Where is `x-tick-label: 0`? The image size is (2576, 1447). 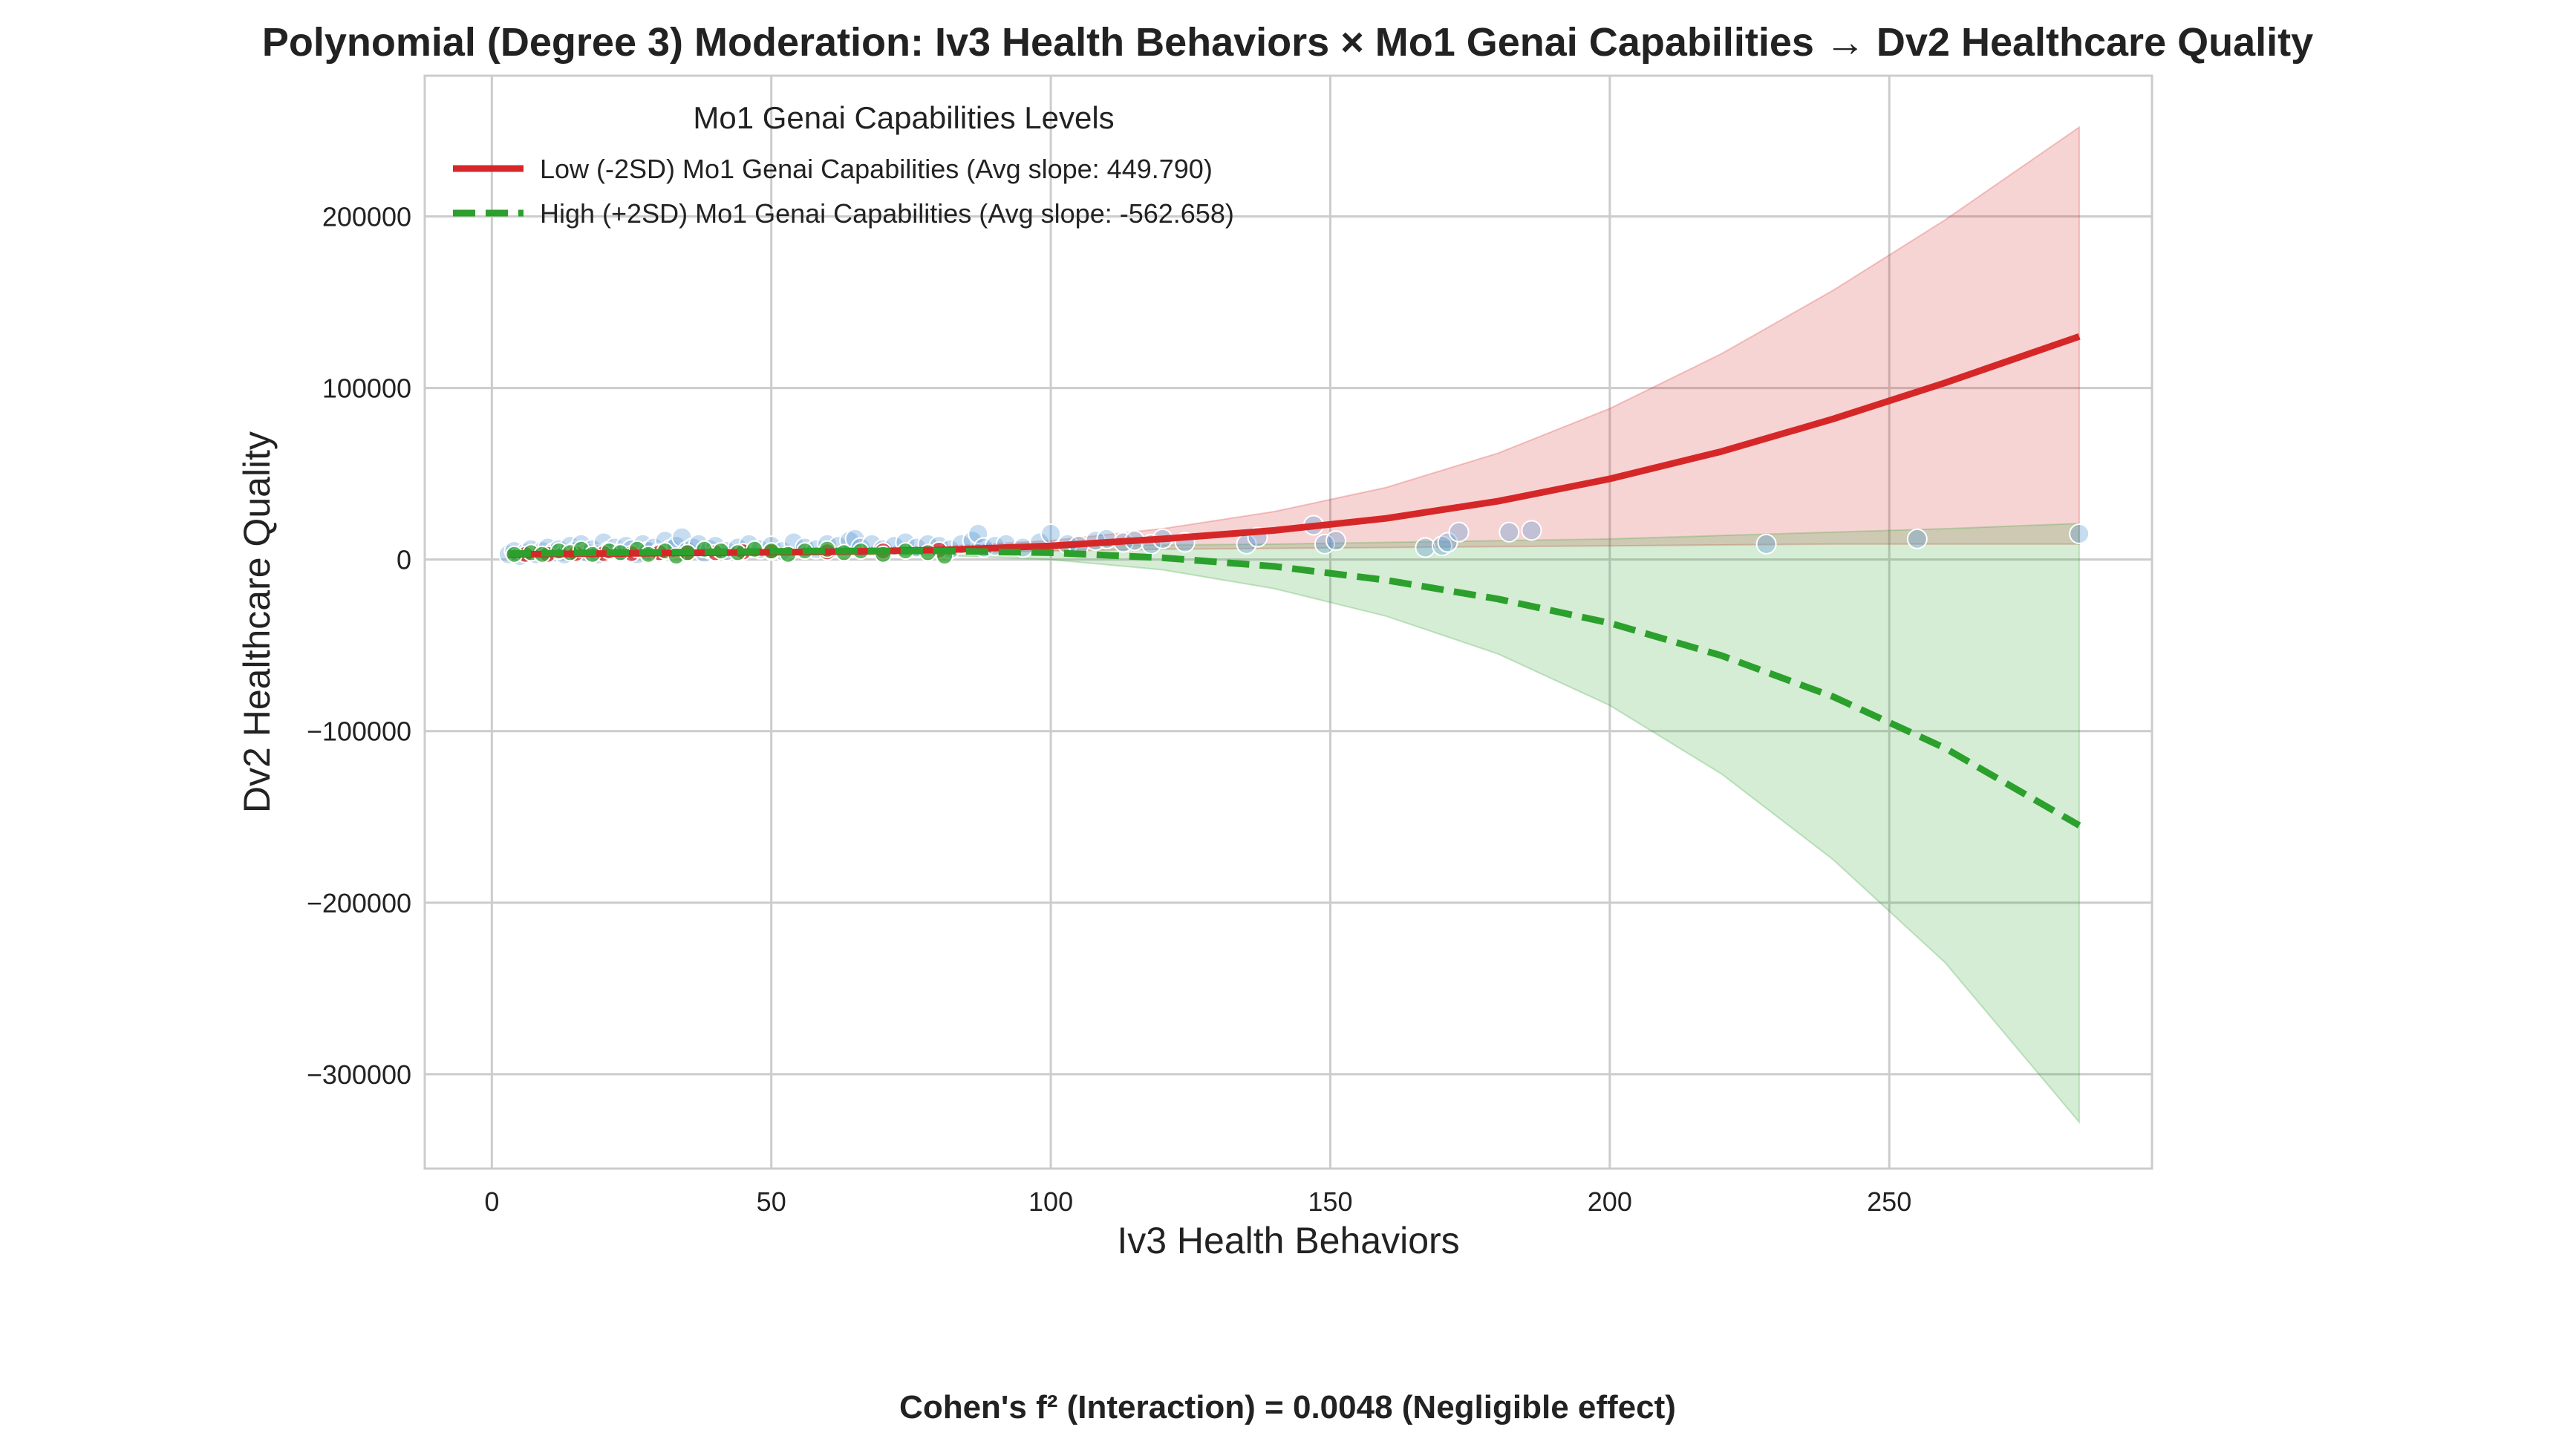 x-tick-label: 0 is located at coordinates (491, 1201).